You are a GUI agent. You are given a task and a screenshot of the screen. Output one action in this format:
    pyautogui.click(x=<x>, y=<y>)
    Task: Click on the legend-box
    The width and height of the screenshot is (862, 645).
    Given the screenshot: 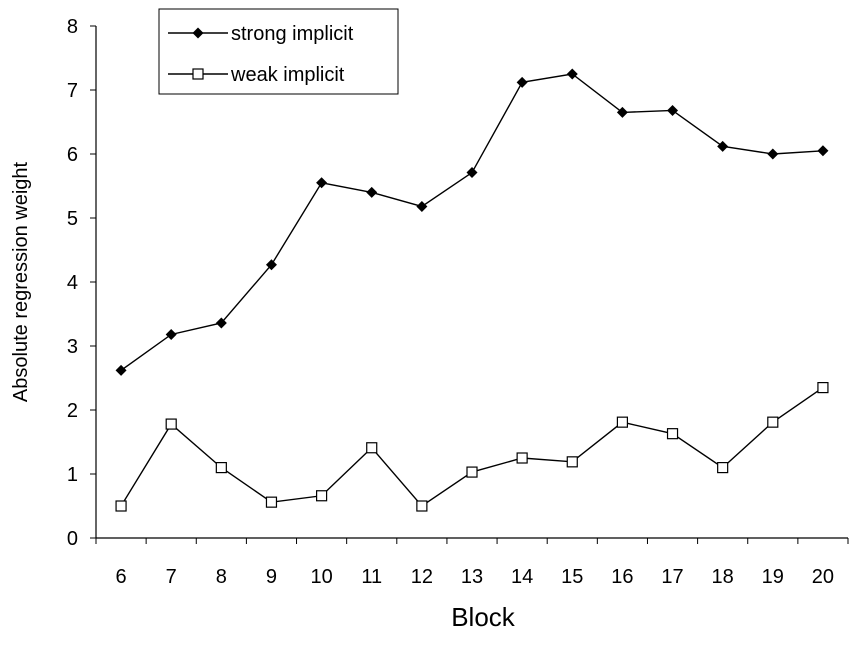 What is the action you would take?
    pyautogui.click(x=278, y=51)
    